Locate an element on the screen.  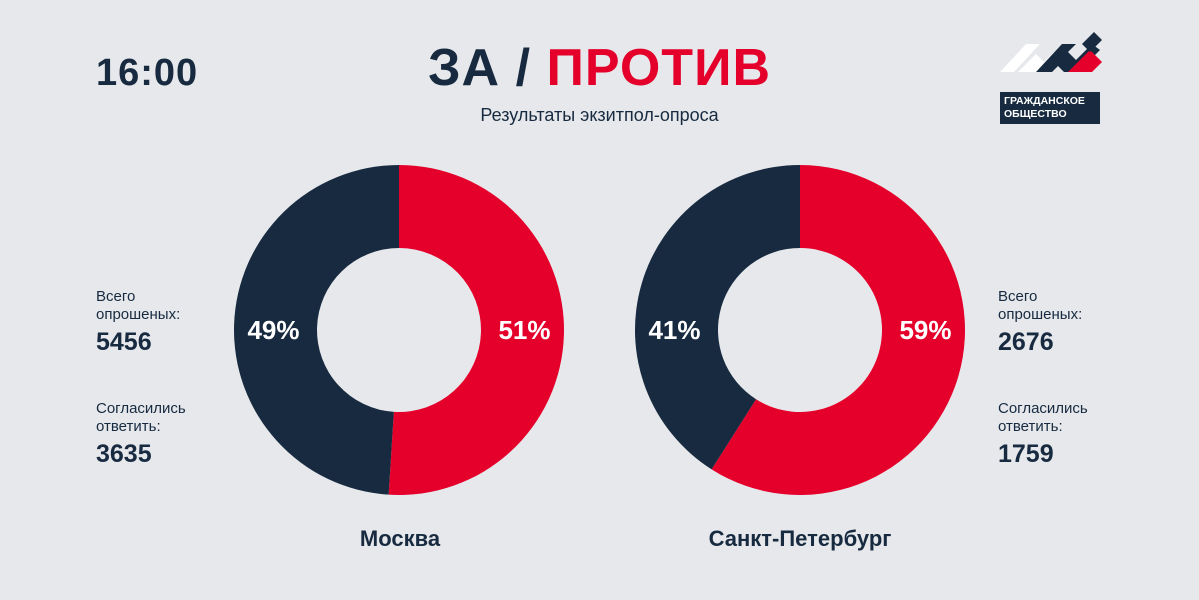
moscow-total-block: Всего опрошеных: 5456 is located at coordinates (151, 323).